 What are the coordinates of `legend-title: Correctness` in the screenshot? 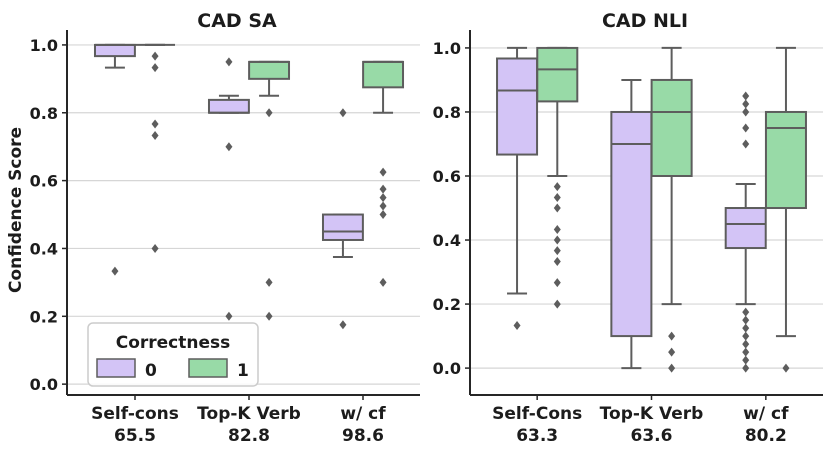 It's located at (173, 343).